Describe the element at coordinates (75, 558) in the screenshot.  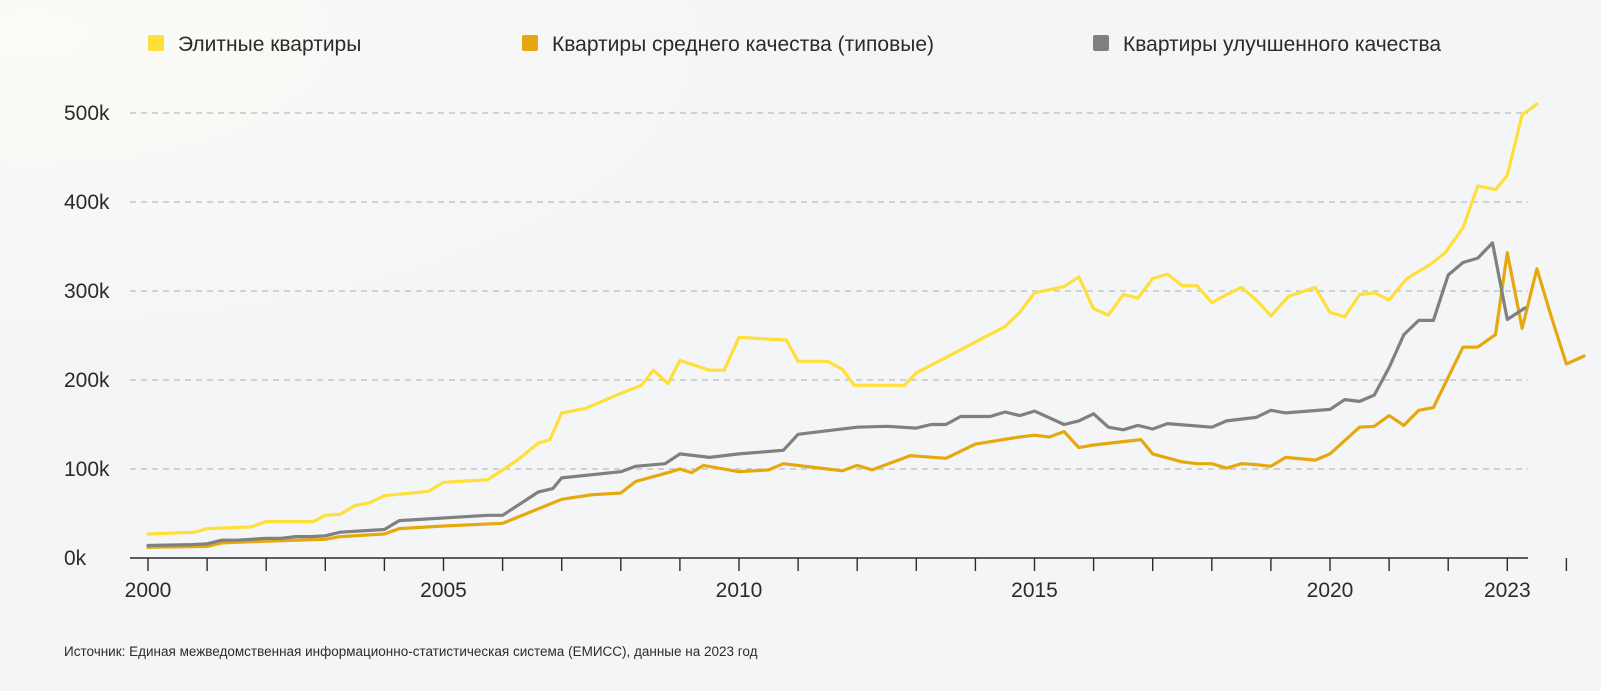
I see `y-tick-label: 0k` at that location.